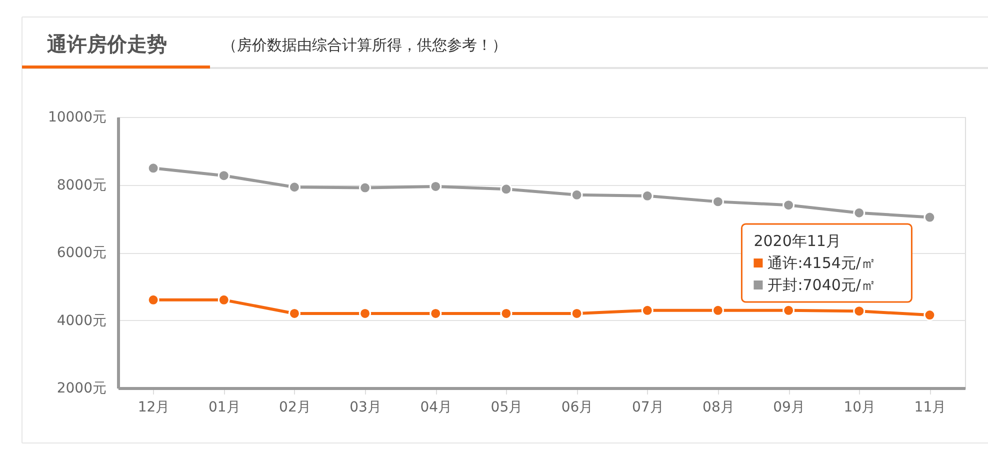 This screenshot has width=988, height=468. What do you see at coordinates (837, 285) in the screenshot?
I see `annotation: :7040元/㎡` at bounding box center [837, 285].